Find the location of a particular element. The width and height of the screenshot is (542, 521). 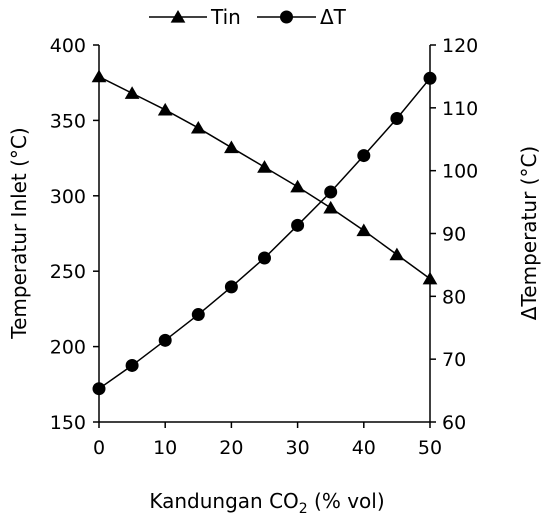

x-axis-title: Kandungan CO2 (% vol) is located at coordinates (266, 503).